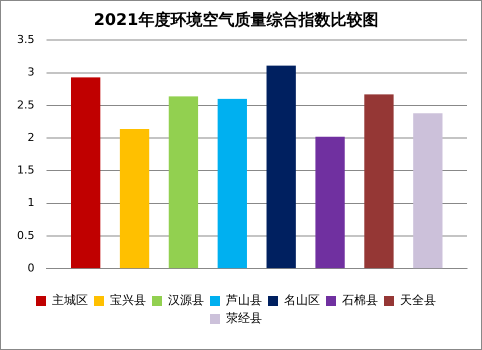  I want to click on legend-label: 芦山县, so click(244, 300).